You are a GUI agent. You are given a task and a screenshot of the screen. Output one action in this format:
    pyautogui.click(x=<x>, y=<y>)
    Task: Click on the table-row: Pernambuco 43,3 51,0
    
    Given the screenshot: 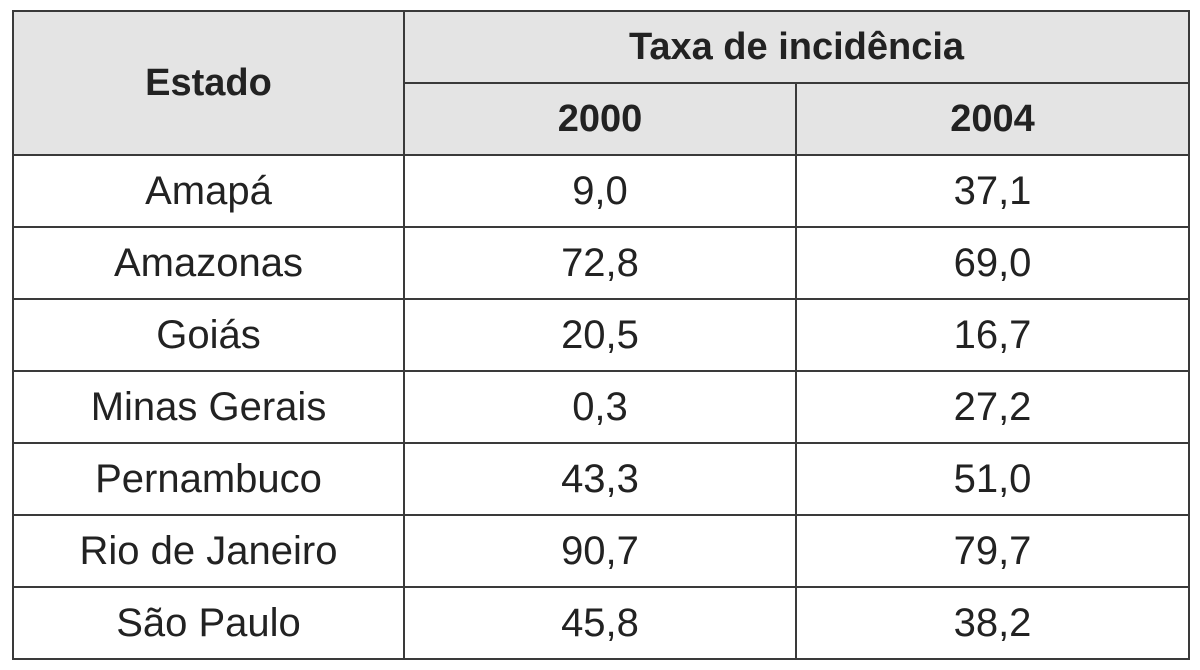 What is the action you would take?
    pyautogui.click(x=601, y=479)
    